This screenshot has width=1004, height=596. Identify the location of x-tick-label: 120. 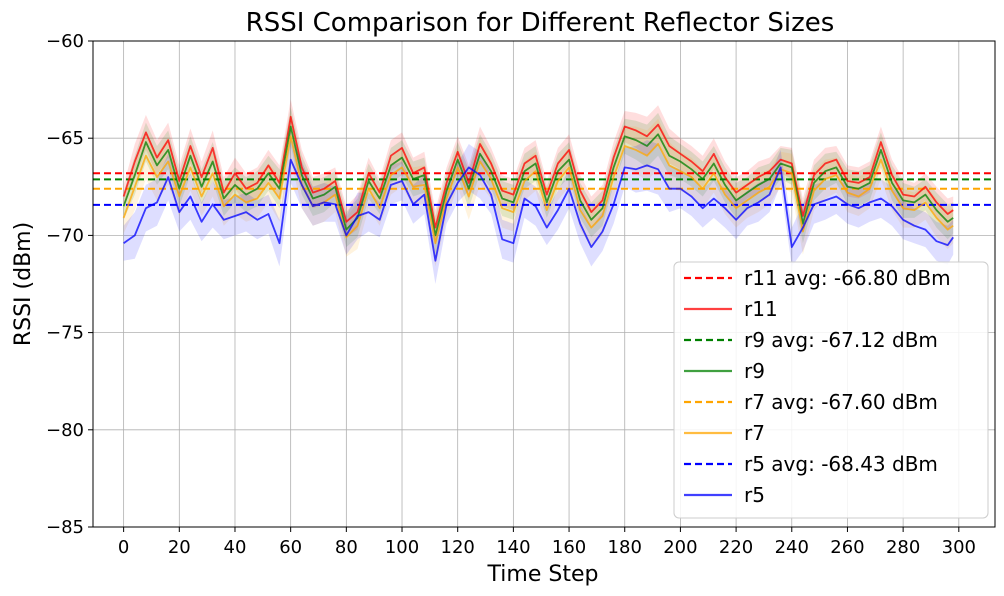
(458, 547).